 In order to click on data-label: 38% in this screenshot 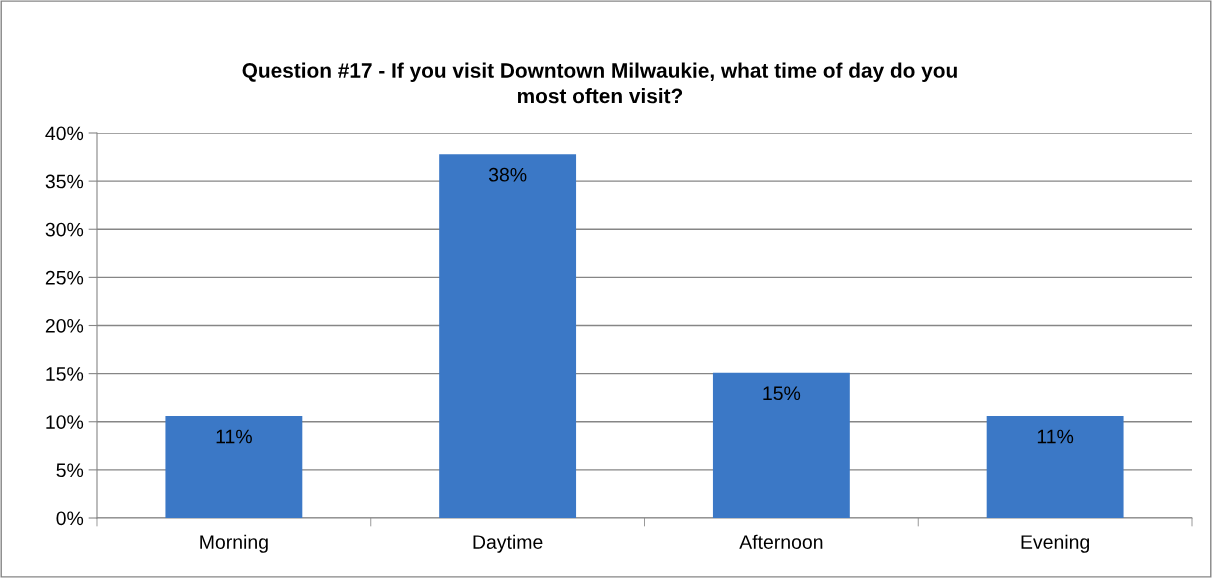, I will do `click(507, 174)`.